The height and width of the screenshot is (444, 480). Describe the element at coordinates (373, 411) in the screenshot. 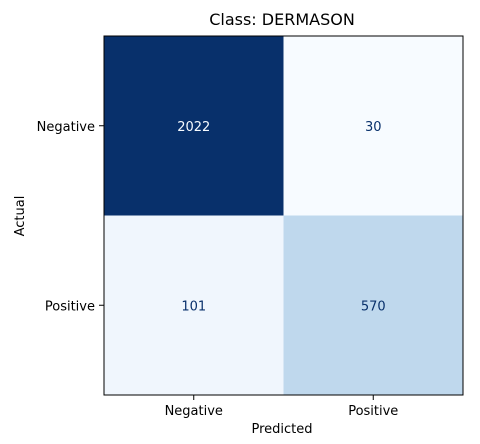

I see `x-tick-label: Positive` at that location.